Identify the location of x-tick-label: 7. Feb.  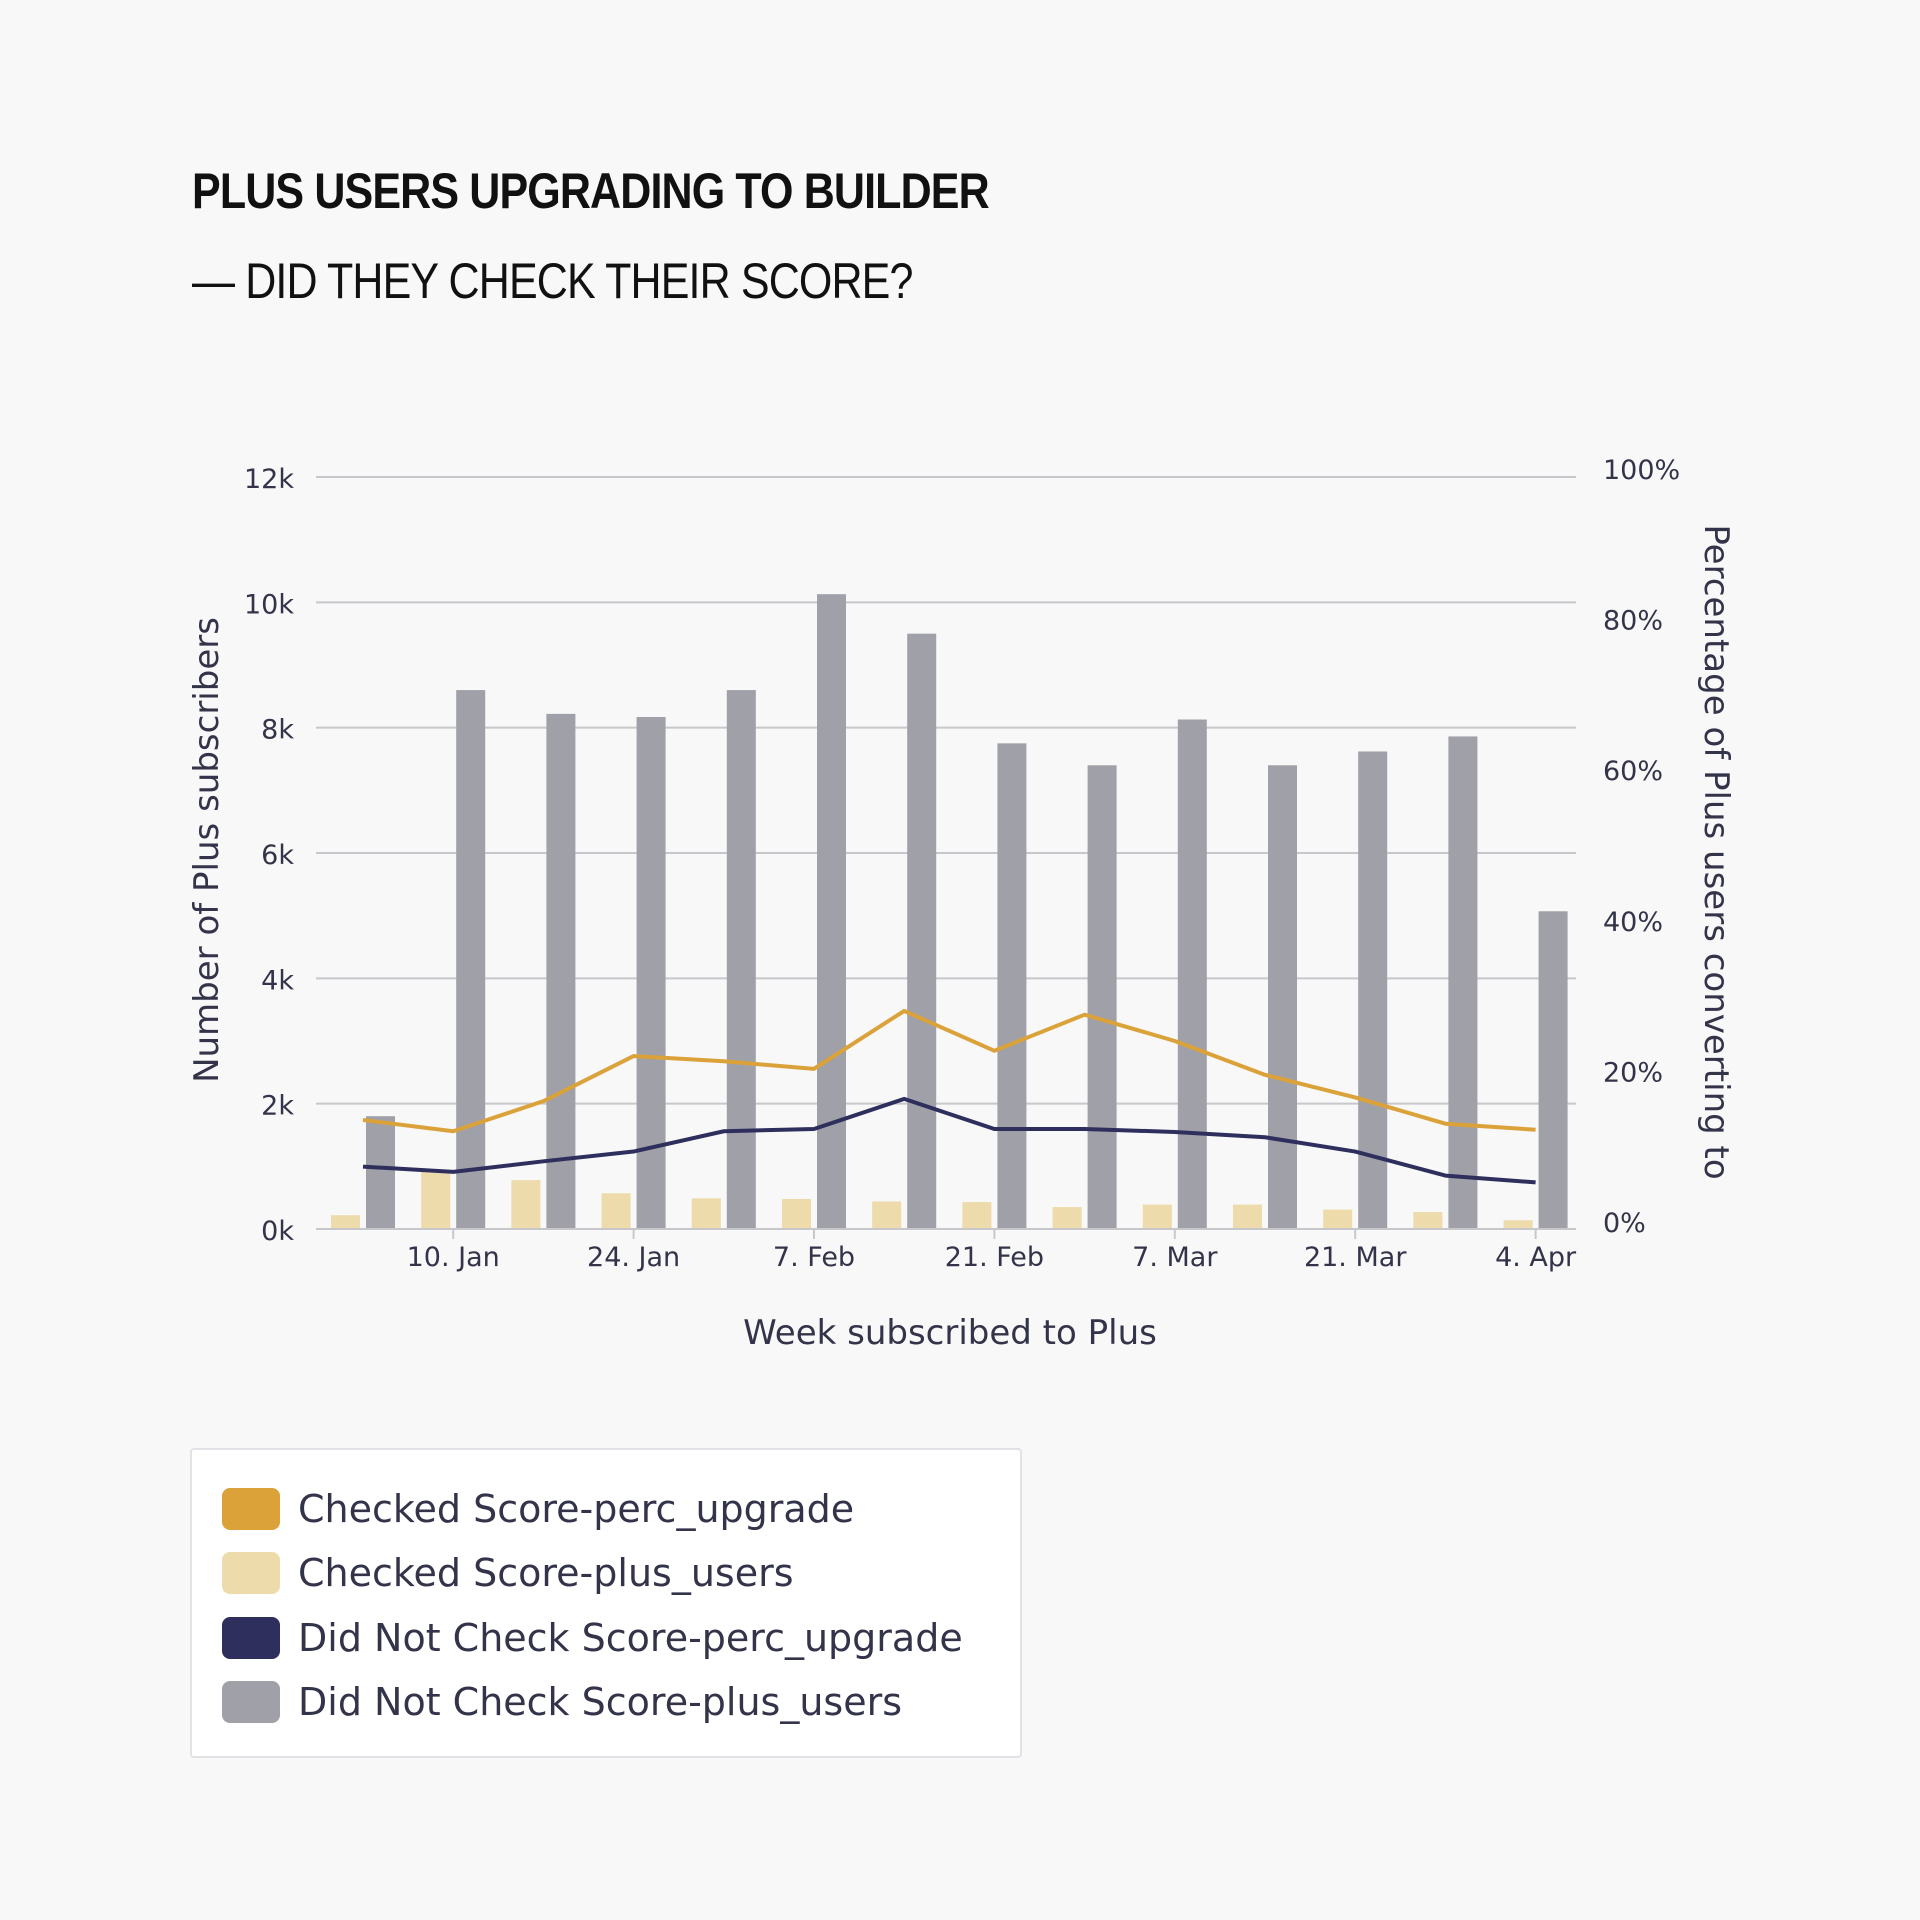
(814, 1257).